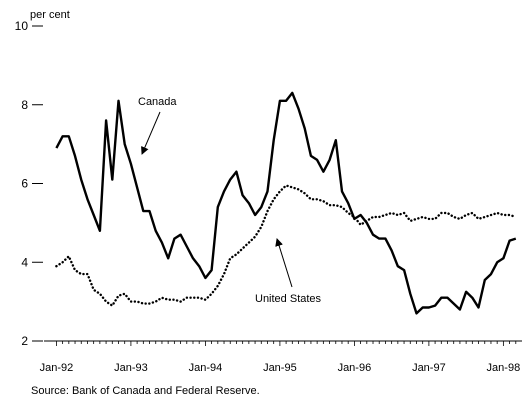  Describe the element at coordinates (504, 368) in the screenshot. I see `x-tick-label: Jan-98` at that location.